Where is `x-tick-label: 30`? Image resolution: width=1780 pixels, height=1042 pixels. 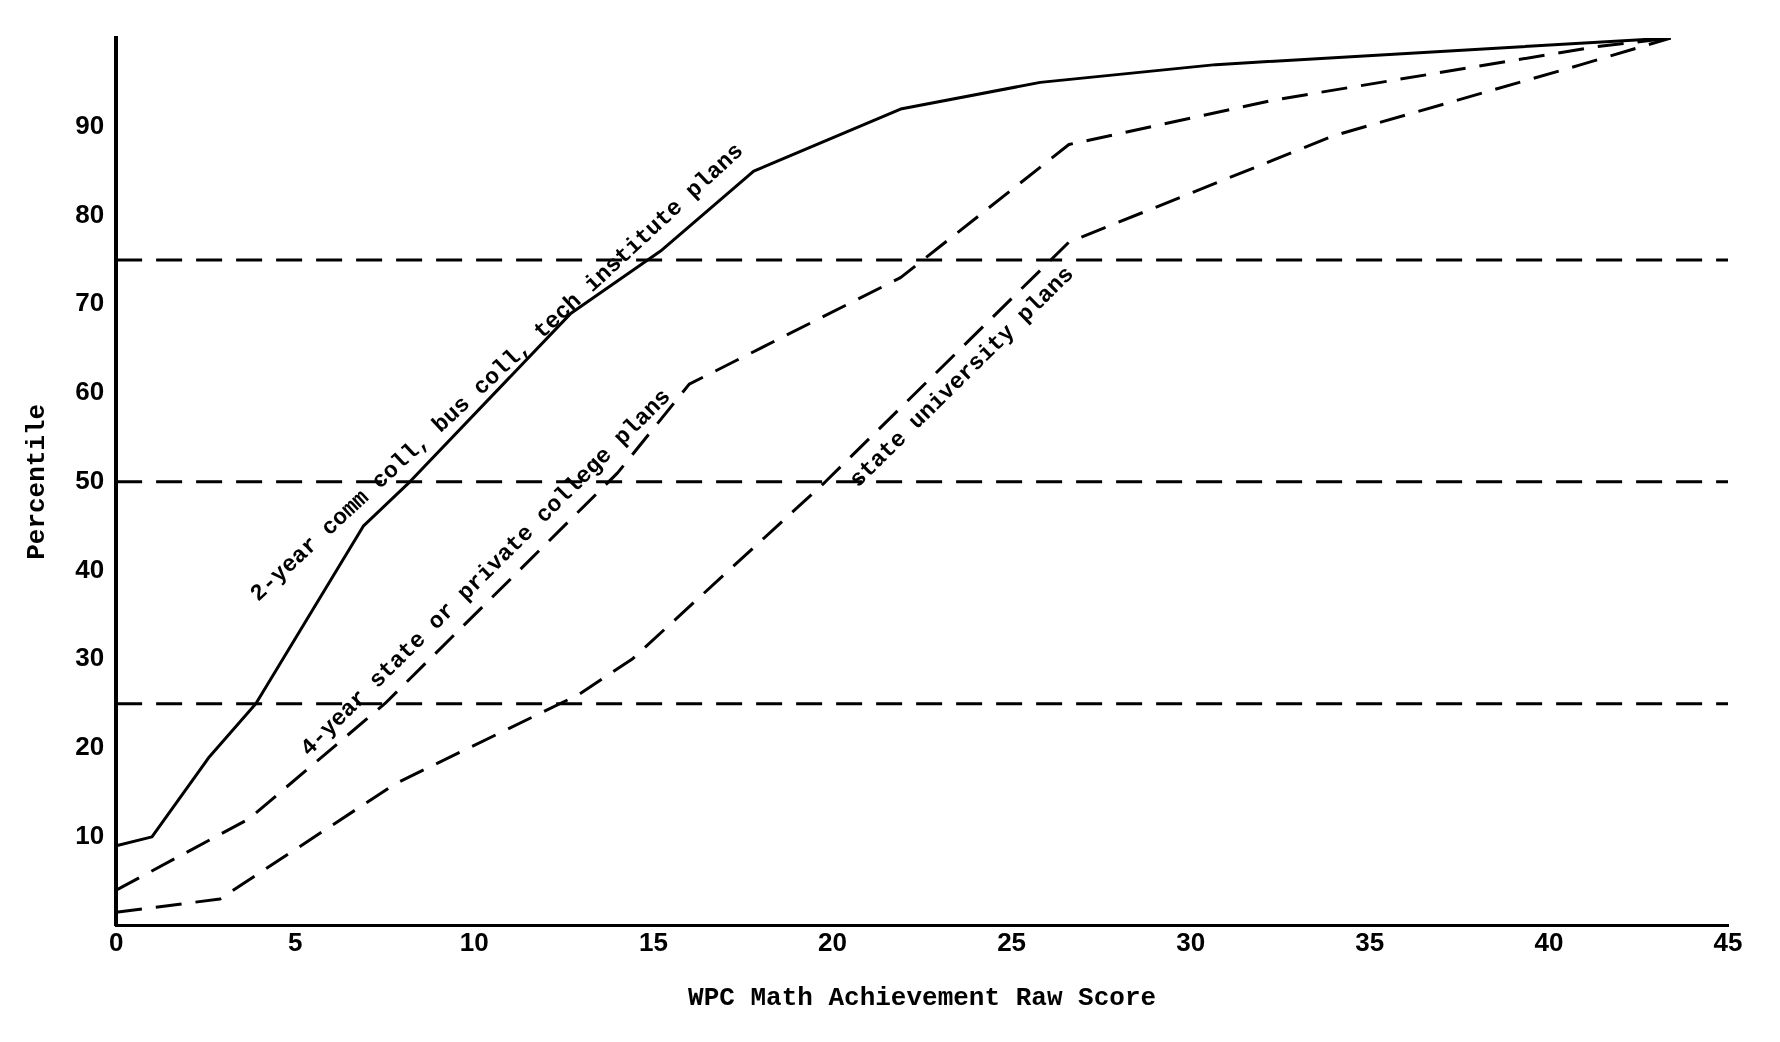
x-tick-label: 30 is located at coordinates (1191, 942).